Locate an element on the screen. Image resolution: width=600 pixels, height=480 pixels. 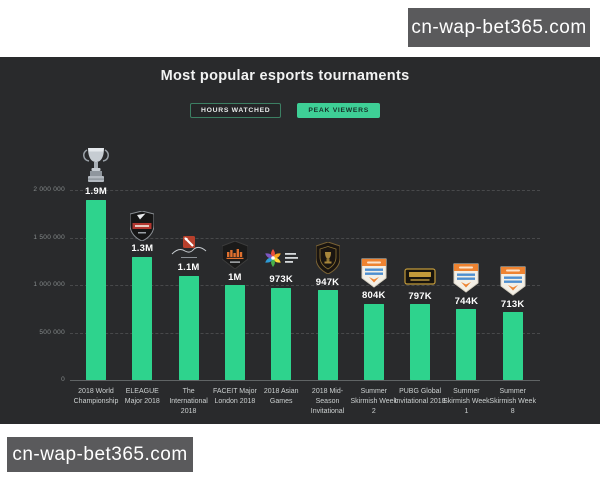
worlds-trophy-icon is located at coordinates (96, 165).